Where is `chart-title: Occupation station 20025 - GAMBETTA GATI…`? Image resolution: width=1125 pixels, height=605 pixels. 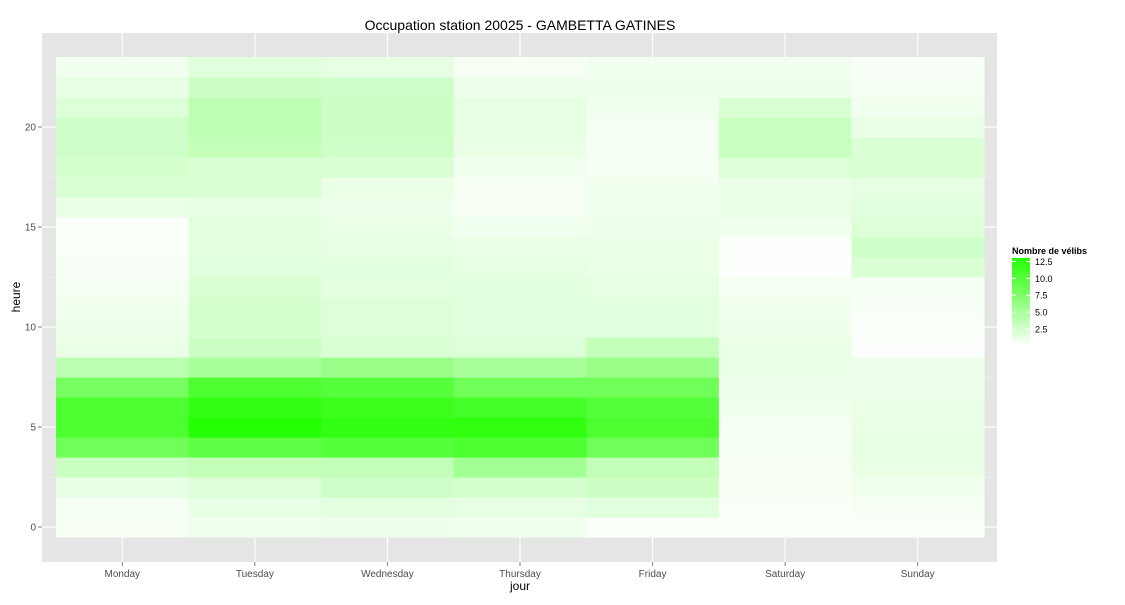 chart-title: Occupation station 20025 - GAMBETTA GATI… is located at coordinates (520, 25).